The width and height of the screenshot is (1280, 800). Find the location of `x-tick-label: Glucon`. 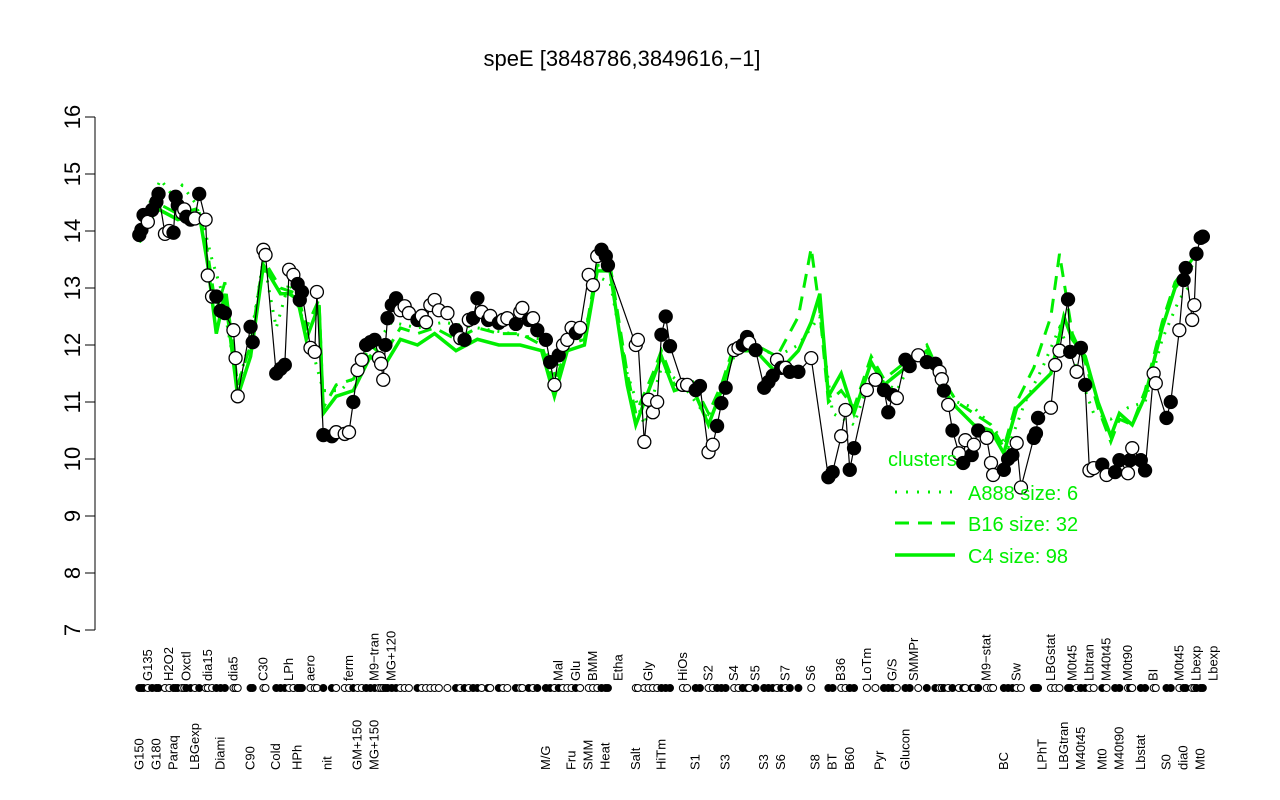

x-tick-label: Glucon is located at coordinates (904, 749).